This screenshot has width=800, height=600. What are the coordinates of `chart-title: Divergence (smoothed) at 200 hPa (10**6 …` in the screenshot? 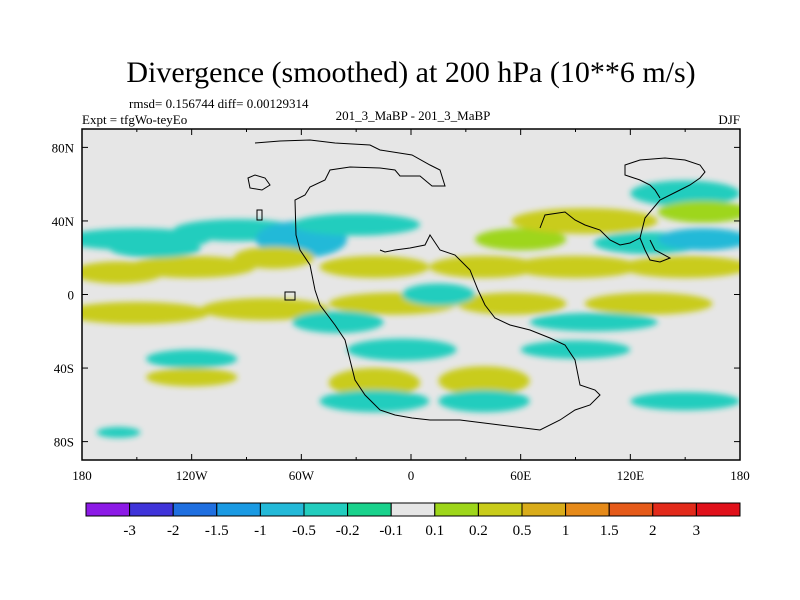 It's located at (410, 72).